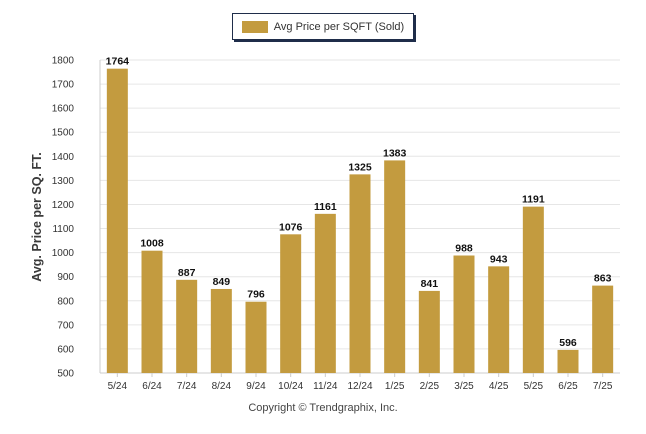 The image size is (646, 434). What do you see at coordinates (118, 386) in the screenshot?
I see `x-tick-label: 5/24` at bounding box center [118, 386].